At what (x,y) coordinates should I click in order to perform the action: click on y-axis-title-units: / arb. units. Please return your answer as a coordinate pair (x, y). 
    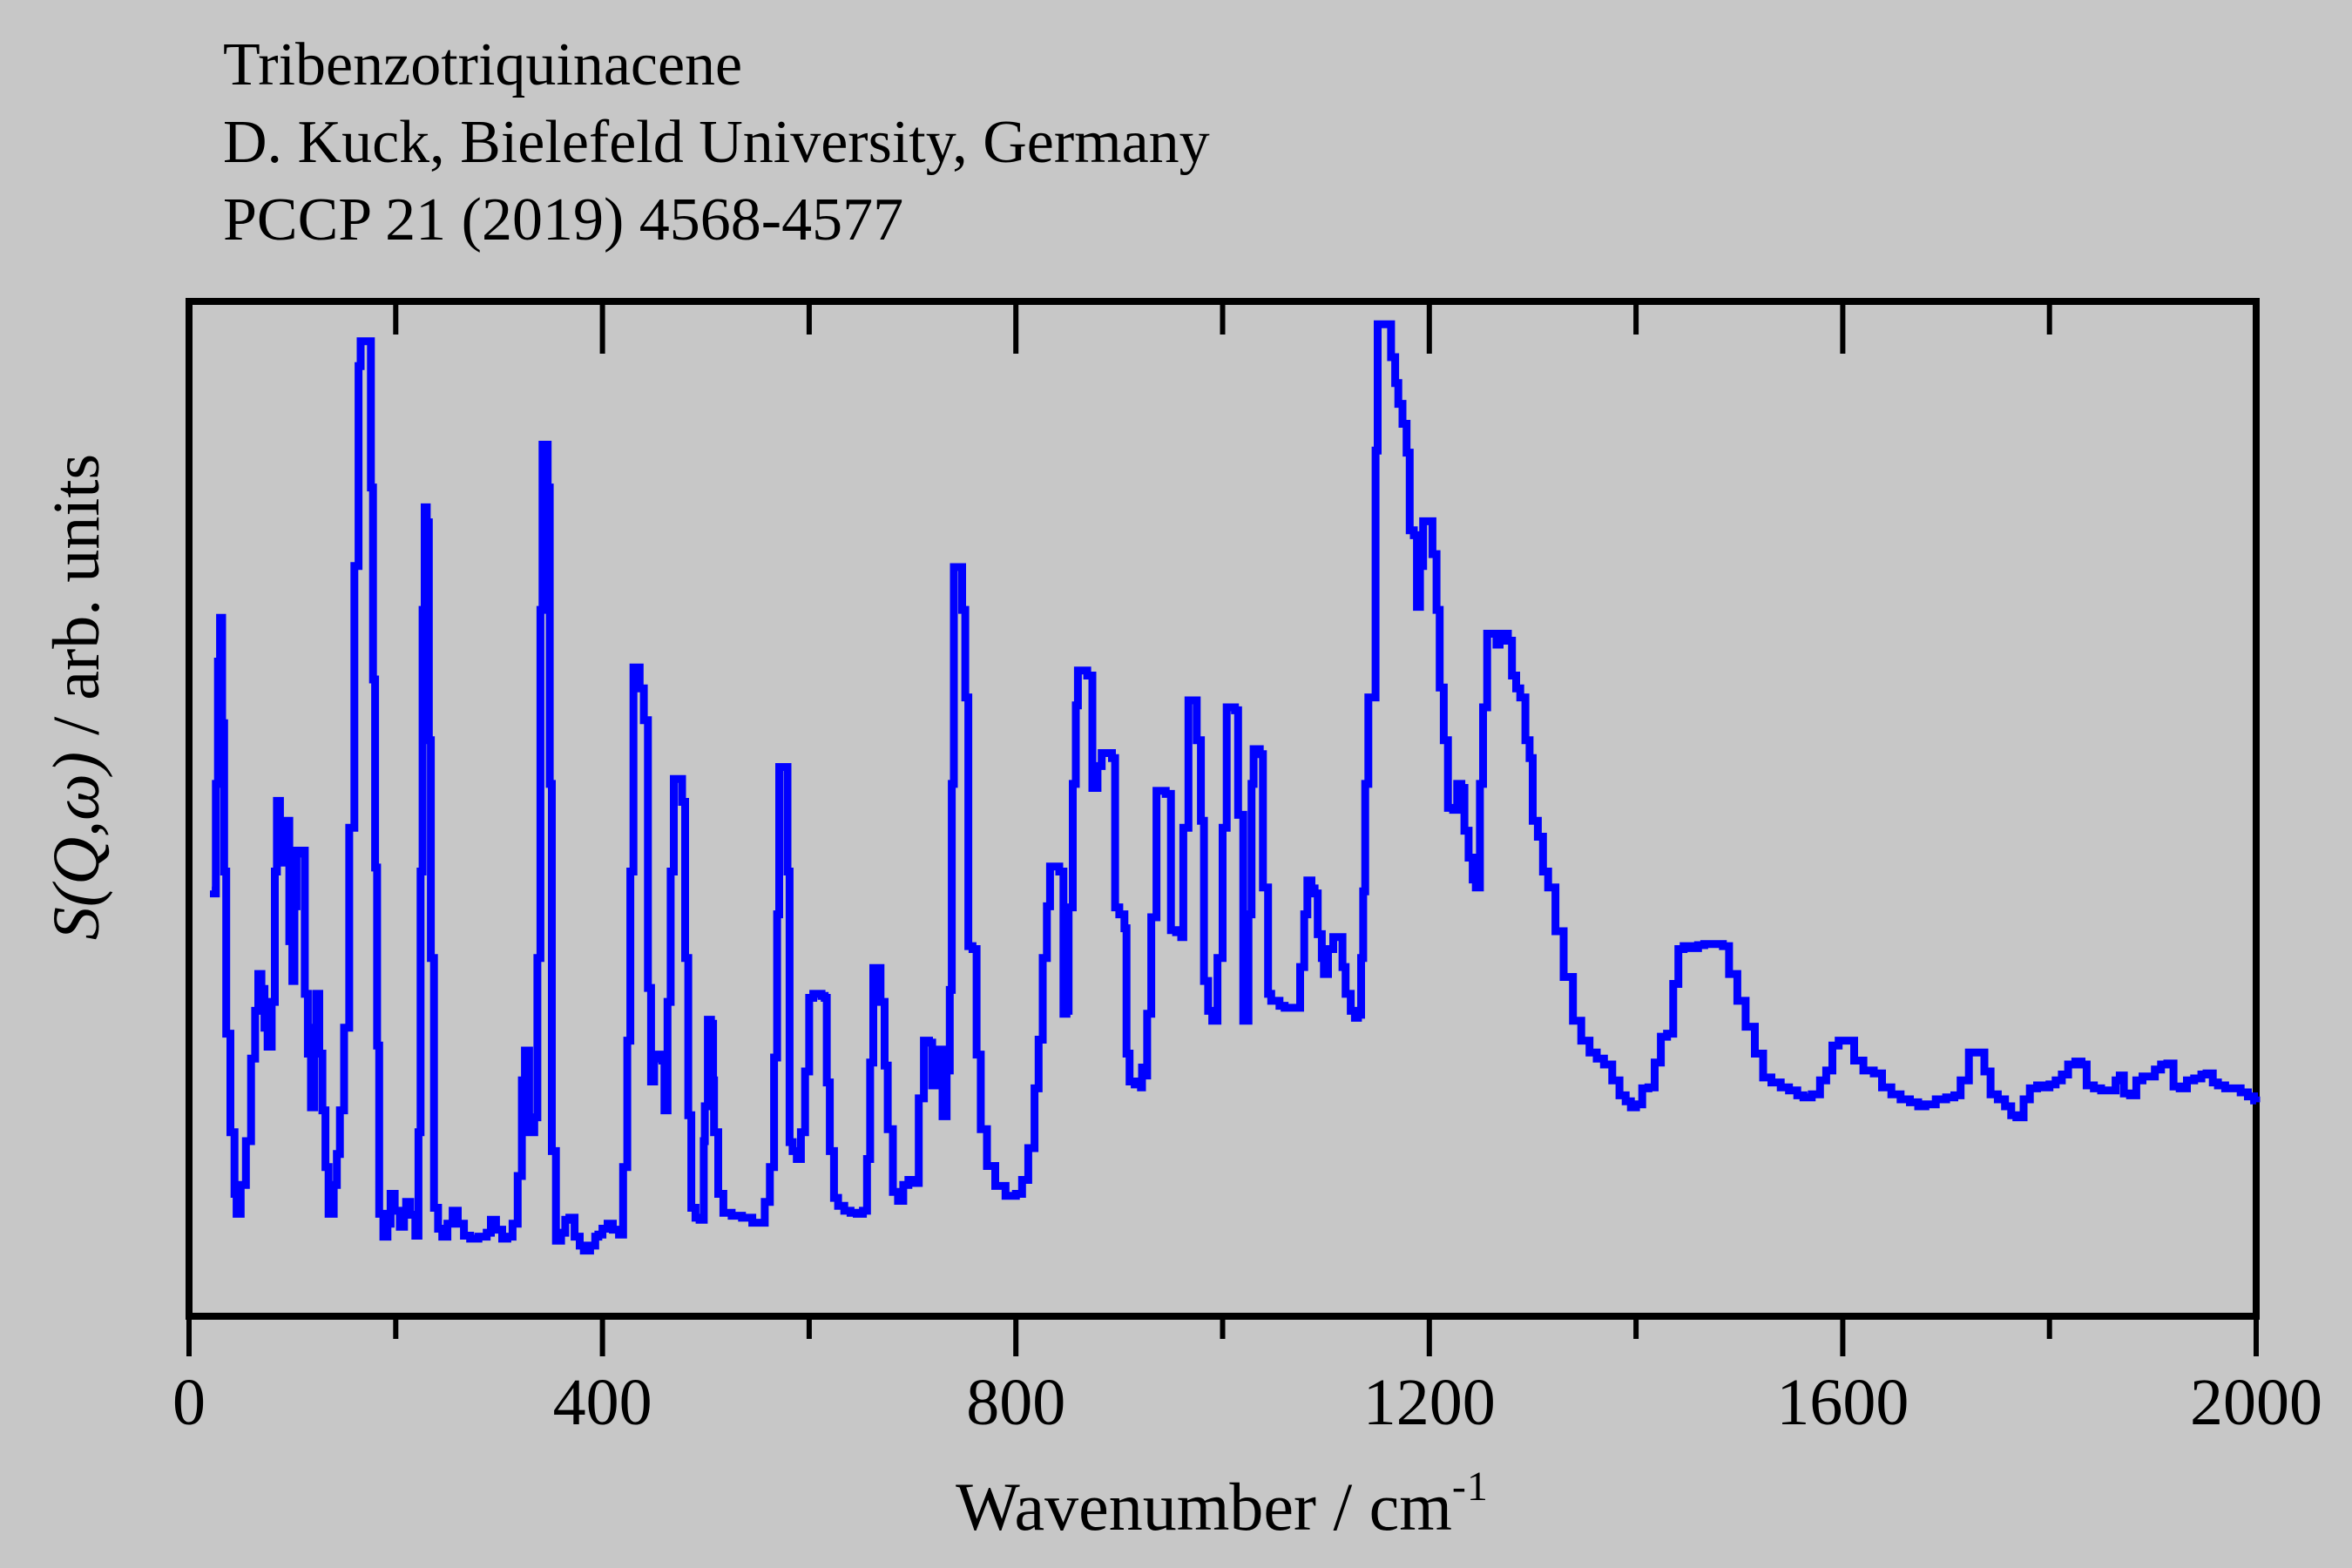
    Looking at the image, I should click on (76, 603).